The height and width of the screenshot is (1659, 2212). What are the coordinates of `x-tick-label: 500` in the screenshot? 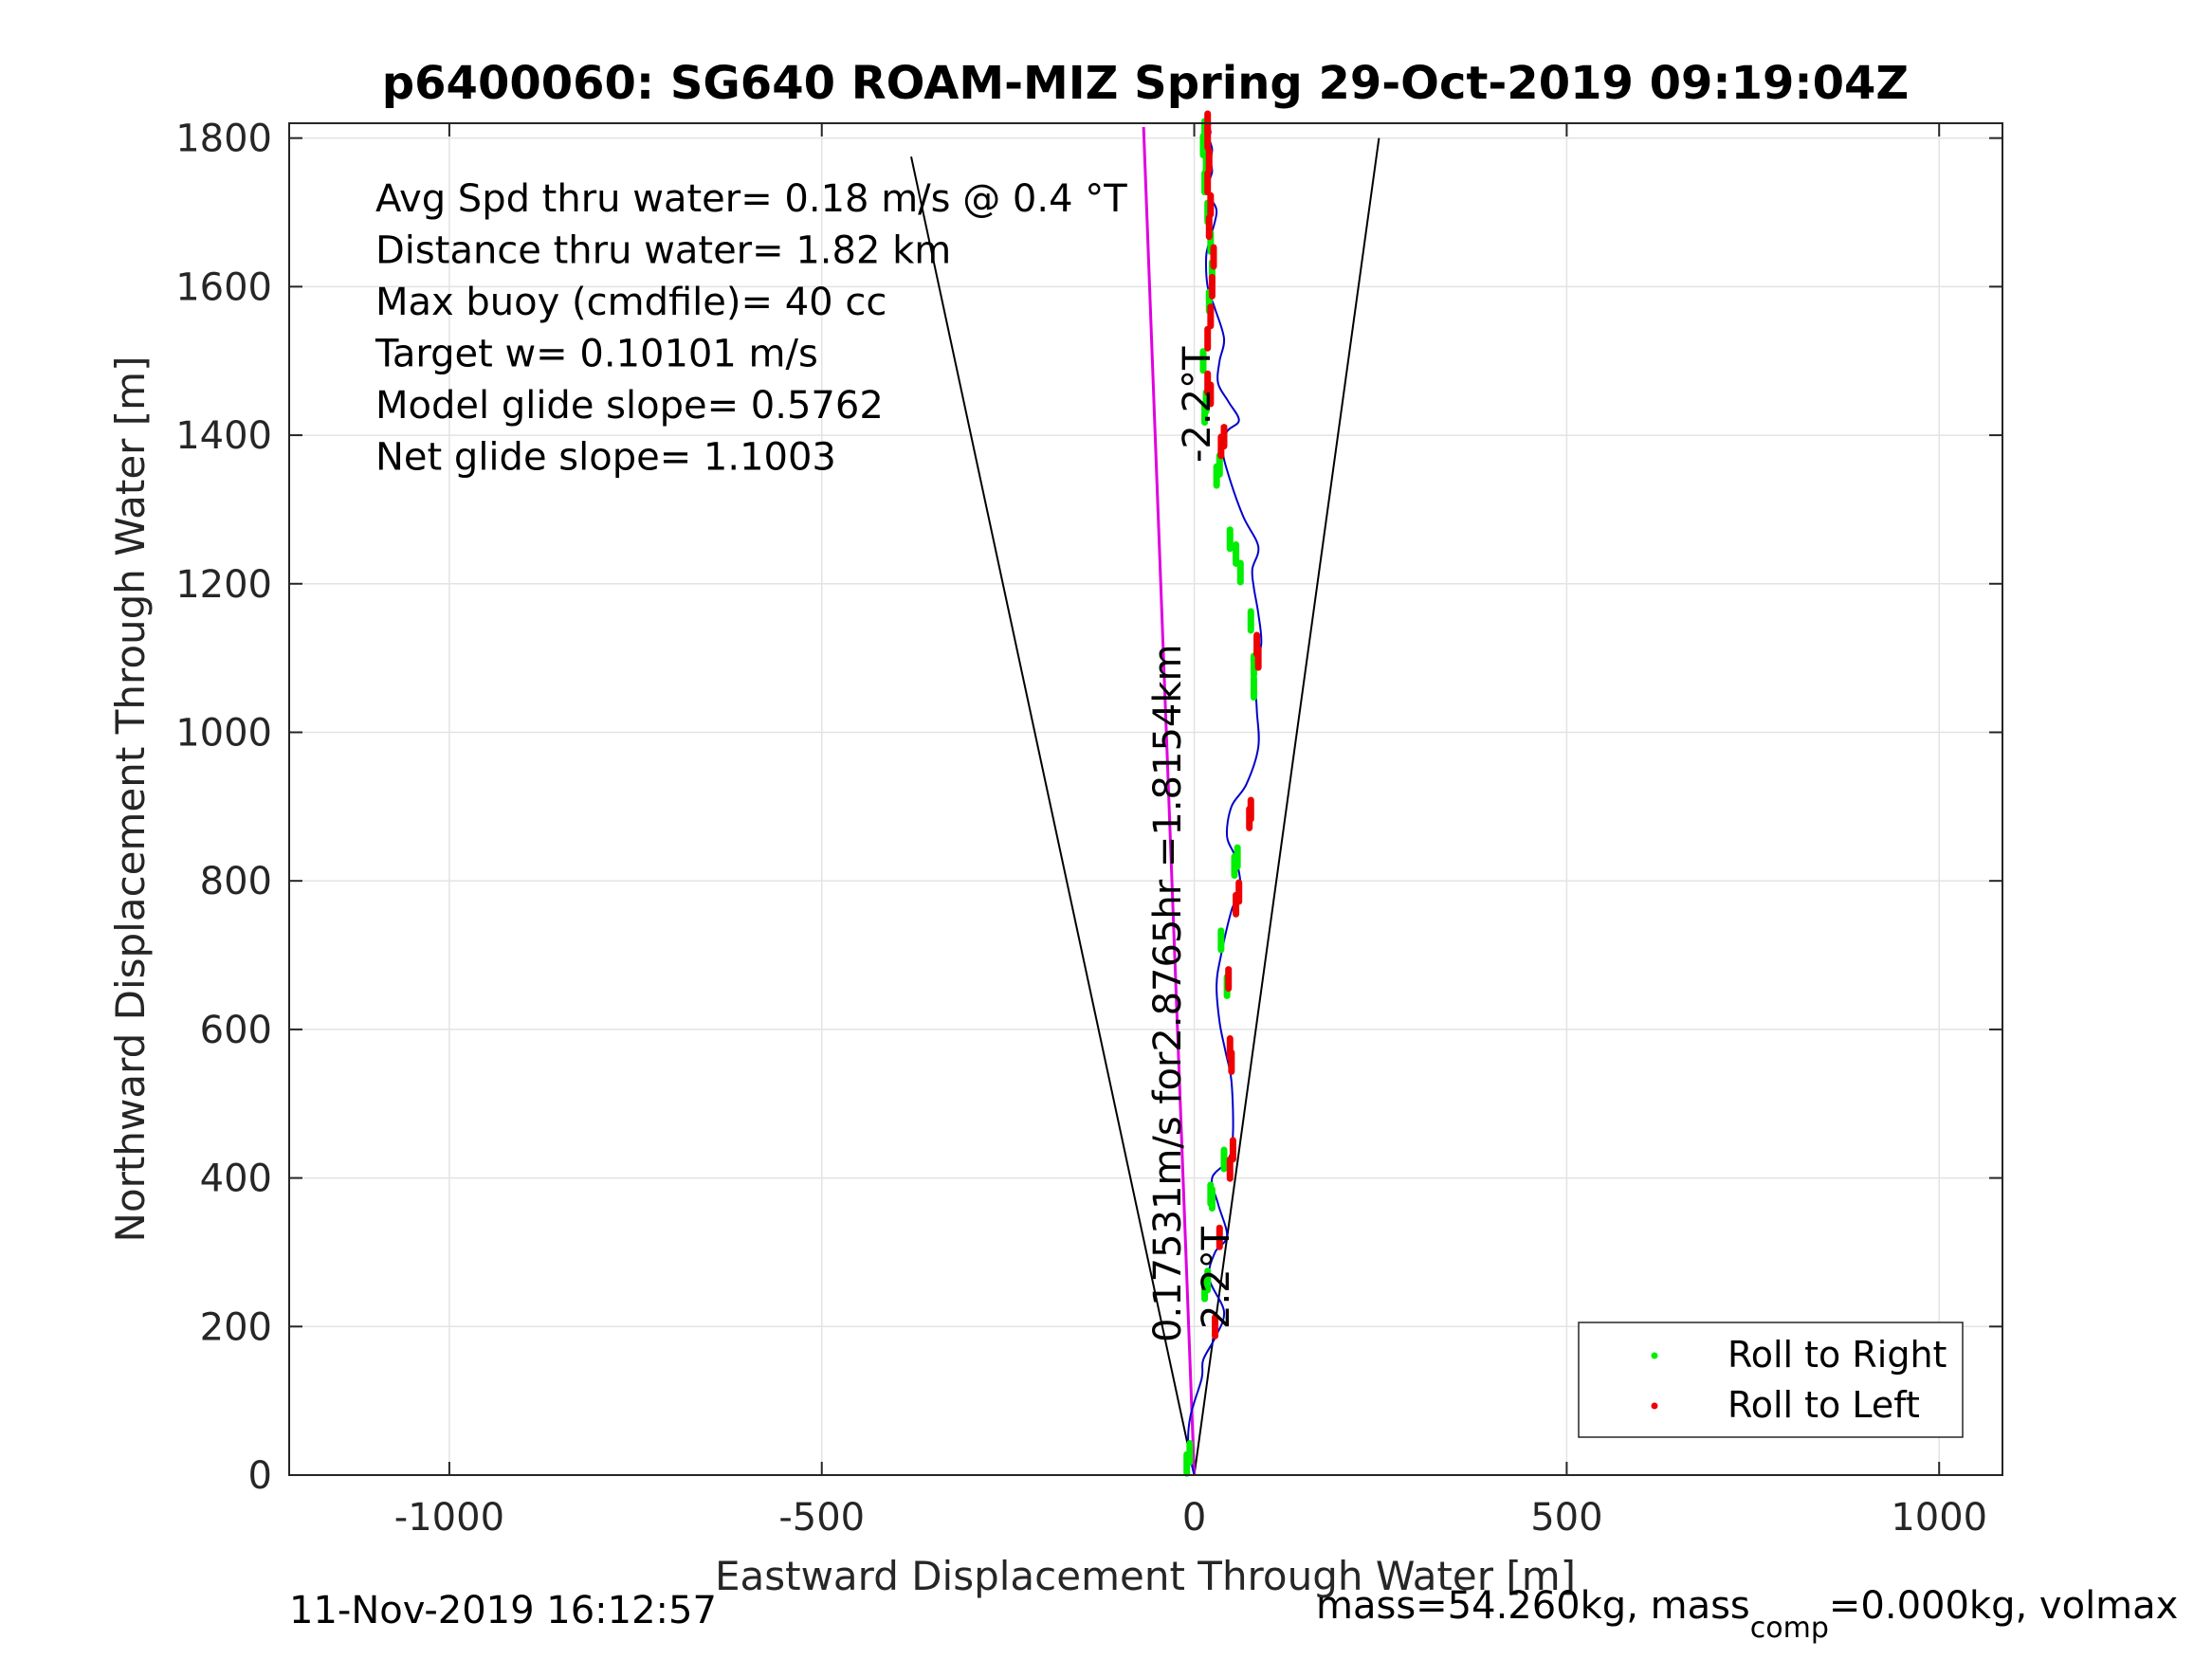 It's located at (1566, 1518).